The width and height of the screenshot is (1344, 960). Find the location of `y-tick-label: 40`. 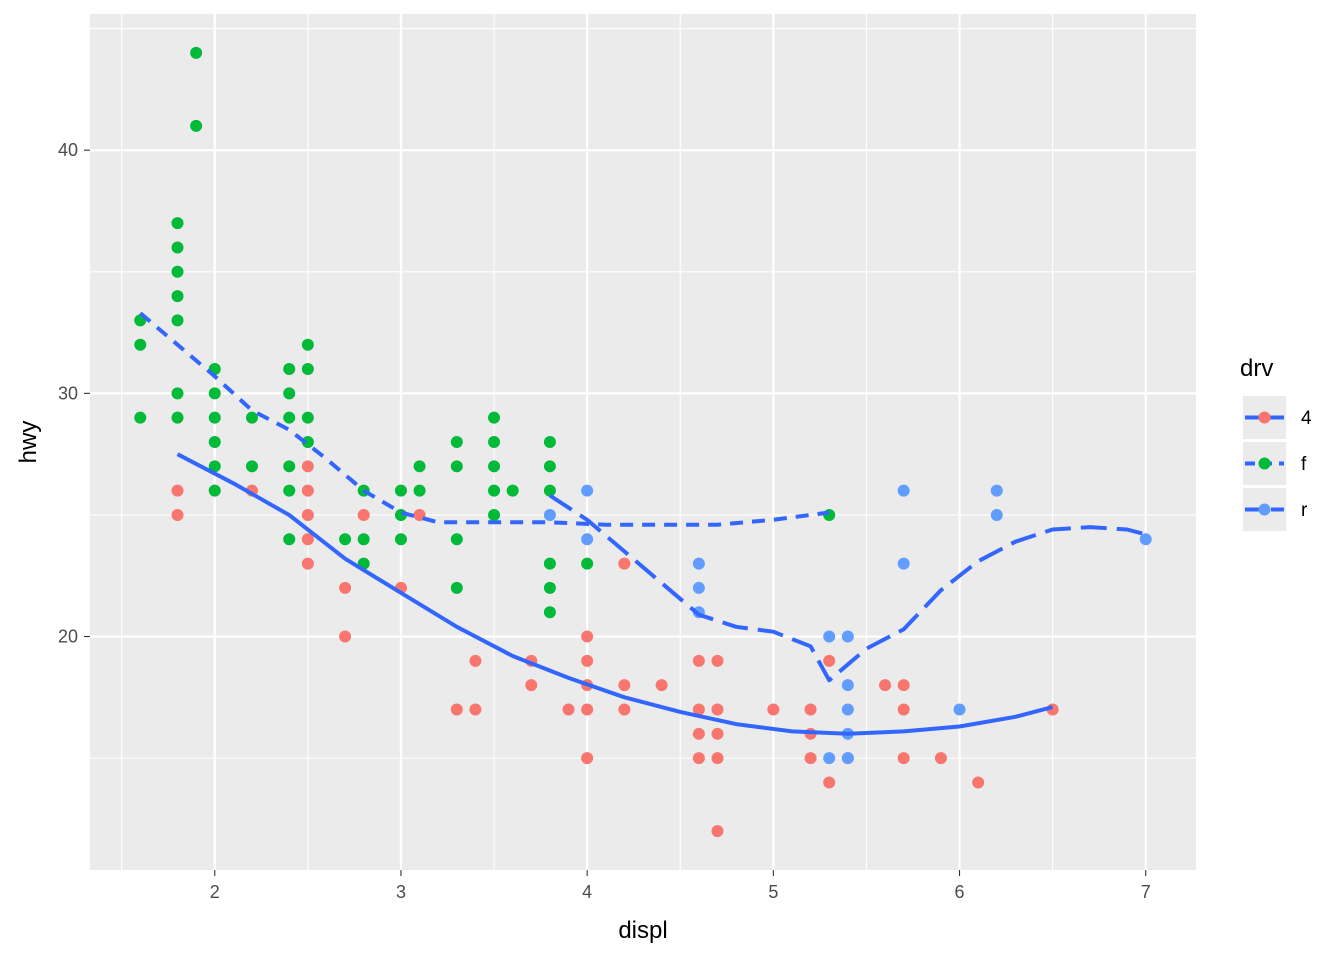

y-tick-label: 40 is located at coordinates (68, 150).